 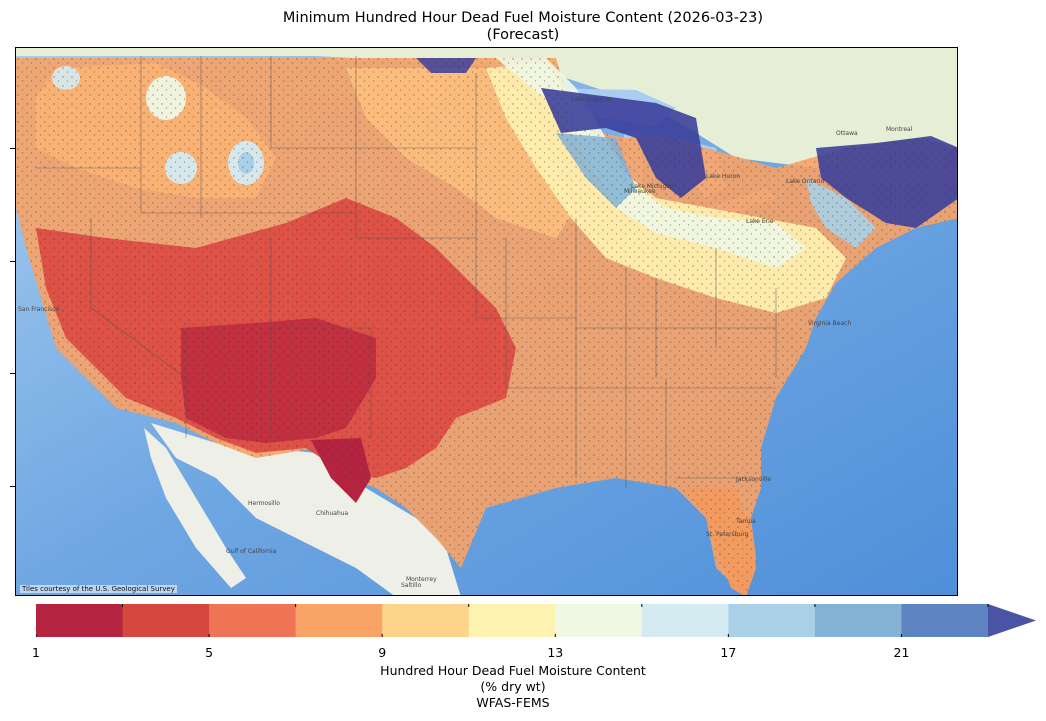 I want to click on map-place-label: Lake Erie, so click(x=760, y=221).